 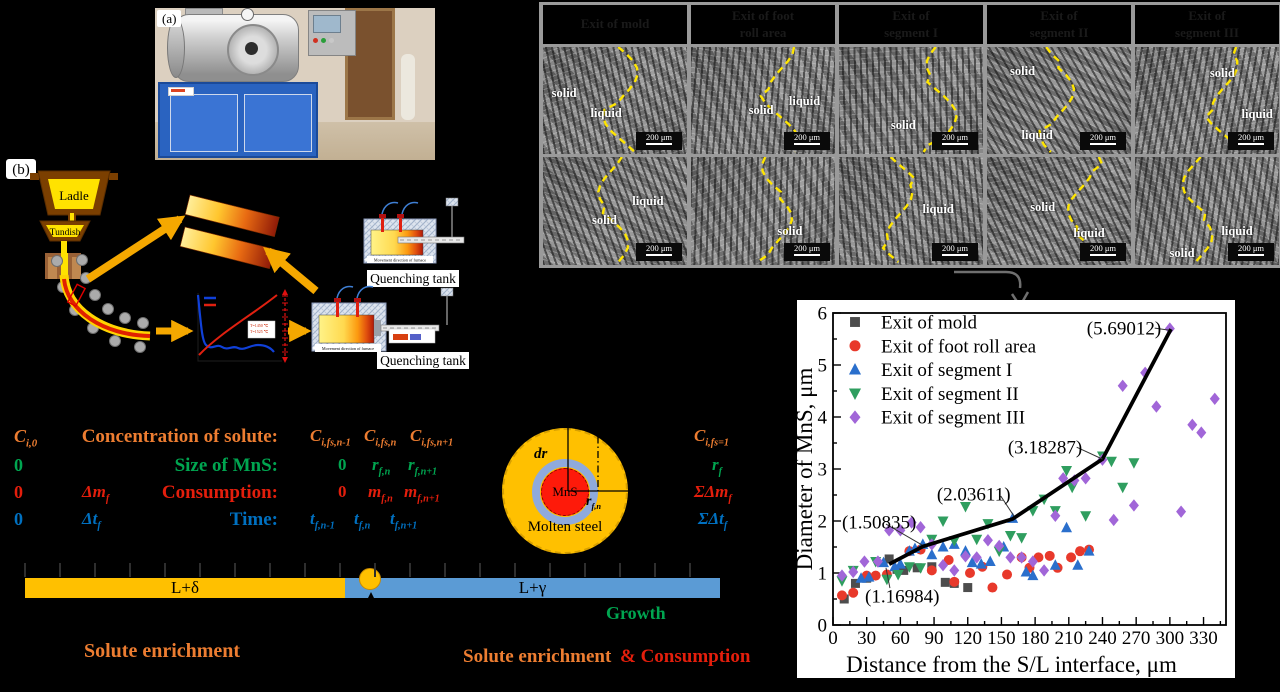 I want to click on y-tick-label: 4, so click(x=823, y=418).